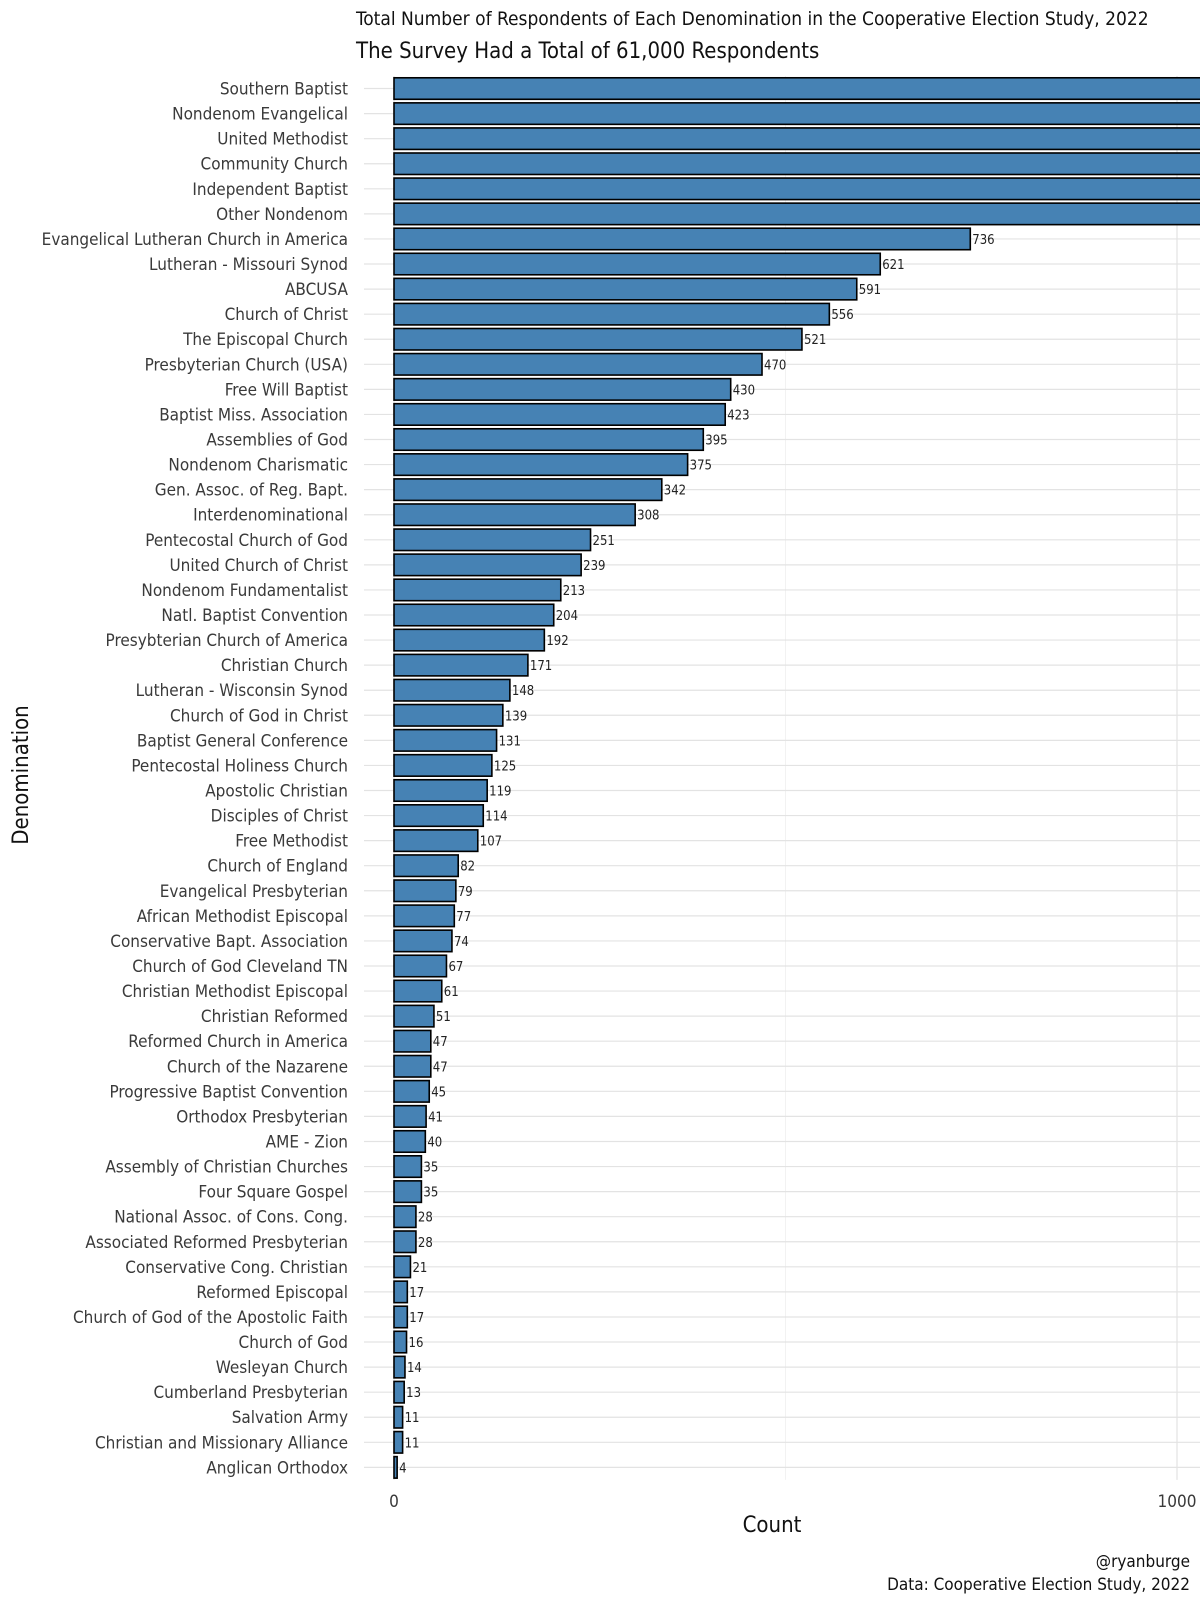  What do you see at coordinates (235, 992) in the screenshot?
I see `category-label: Christian Methodist Episcopal` at bounding box center [235, 992].